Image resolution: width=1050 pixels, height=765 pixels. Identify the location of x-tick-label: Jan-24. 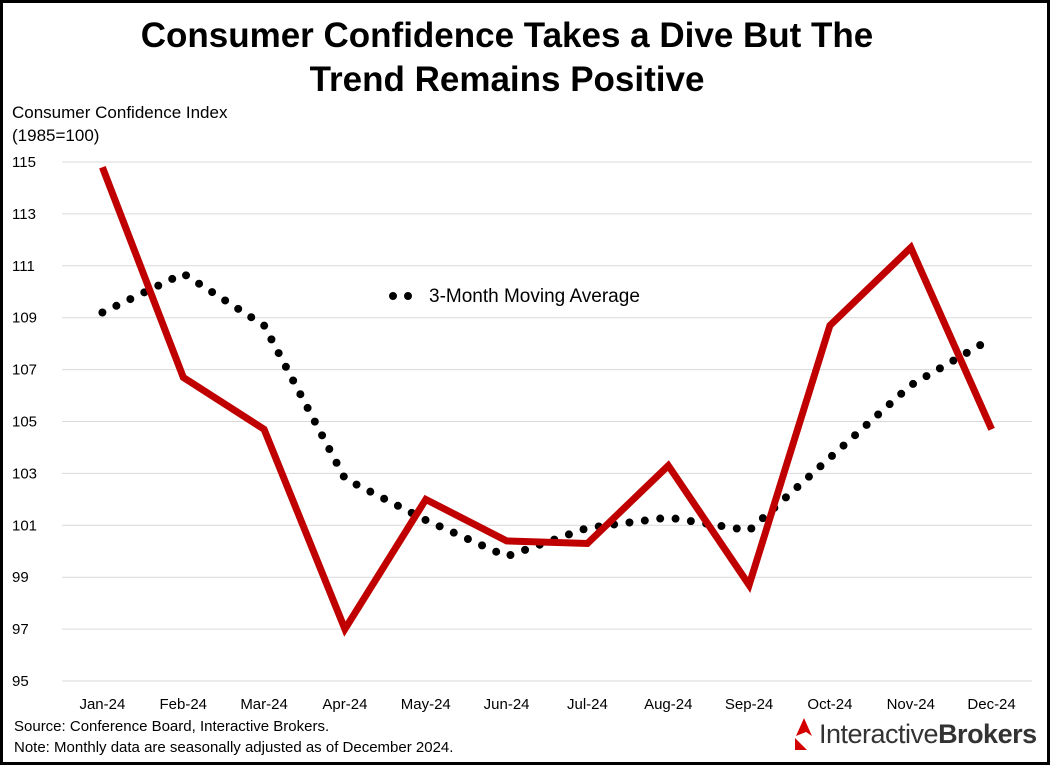
(102, 704).